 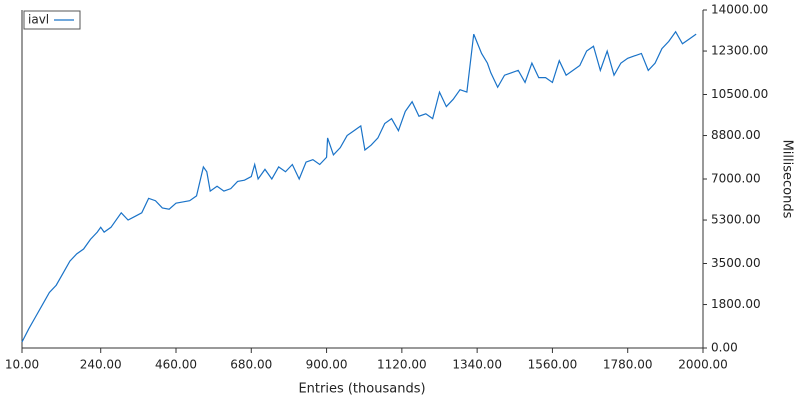 What do you see at coordinates (724, 348) in the screenshot?
I see `y-tick-label: 0.00` at bounding box center [724, 348].